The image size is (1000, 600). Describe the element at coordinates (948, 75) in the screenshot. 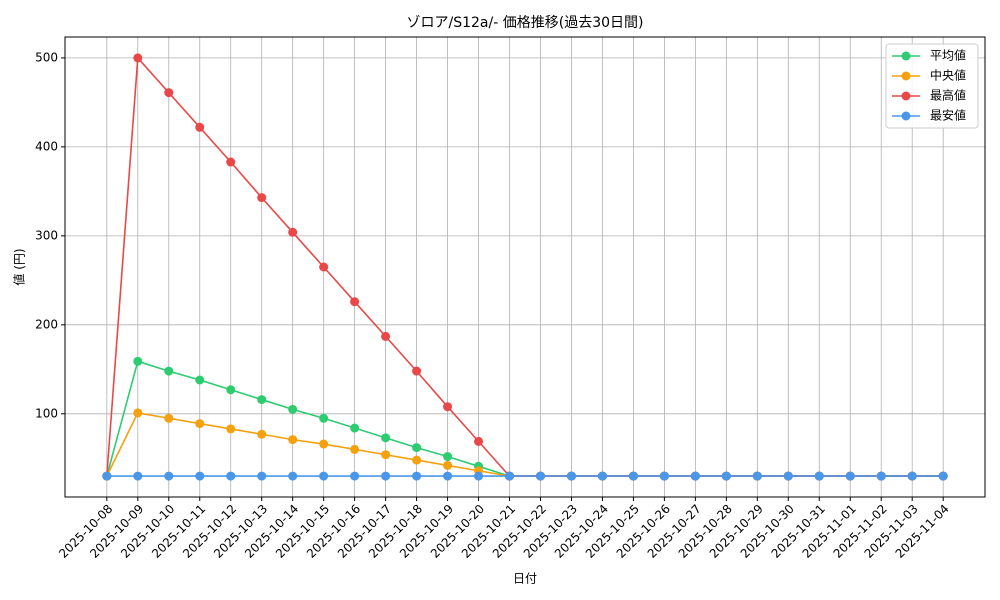

I see `legend-label: 中央値` at that location.